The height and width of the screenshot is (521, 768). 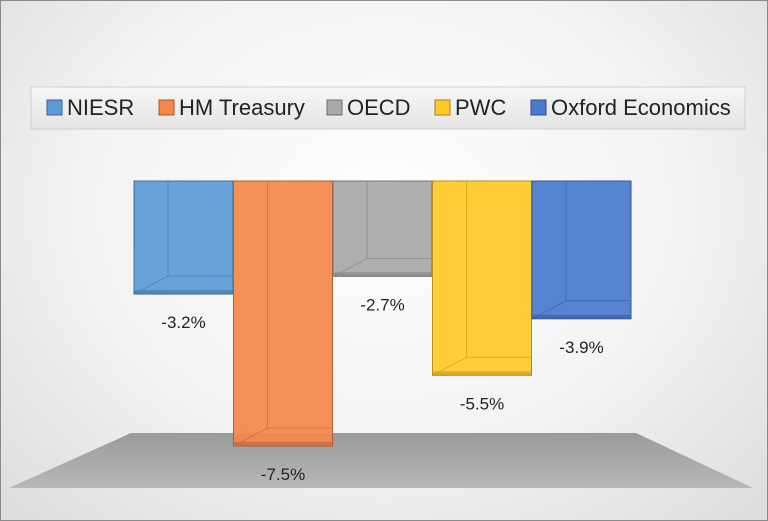 What do you see at coordinates (482, 403) in the screenshot?
I see `data-label-pwc: -5.5%` at bounding box center [482, 403].